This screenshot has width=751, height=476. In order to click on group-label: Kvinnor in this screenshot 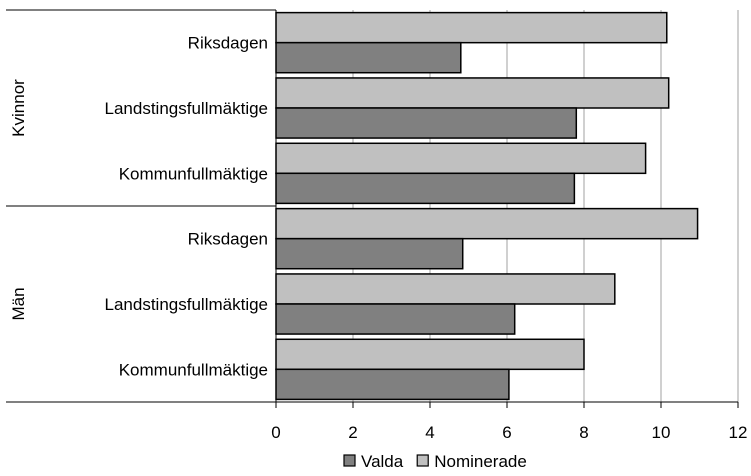, I will do `click(18, 108)`.